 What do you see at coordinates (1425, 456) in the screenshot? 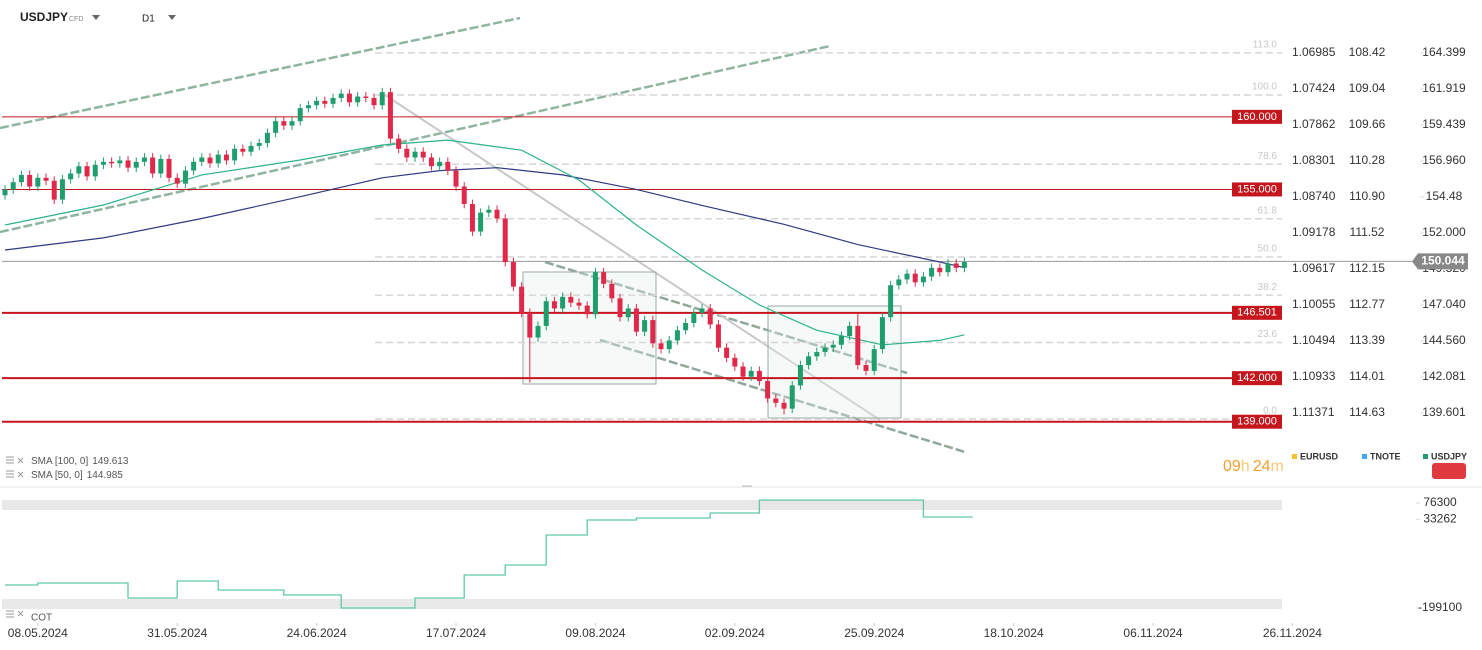
I see `legend-swatch` at bounding box center [1425, 456].